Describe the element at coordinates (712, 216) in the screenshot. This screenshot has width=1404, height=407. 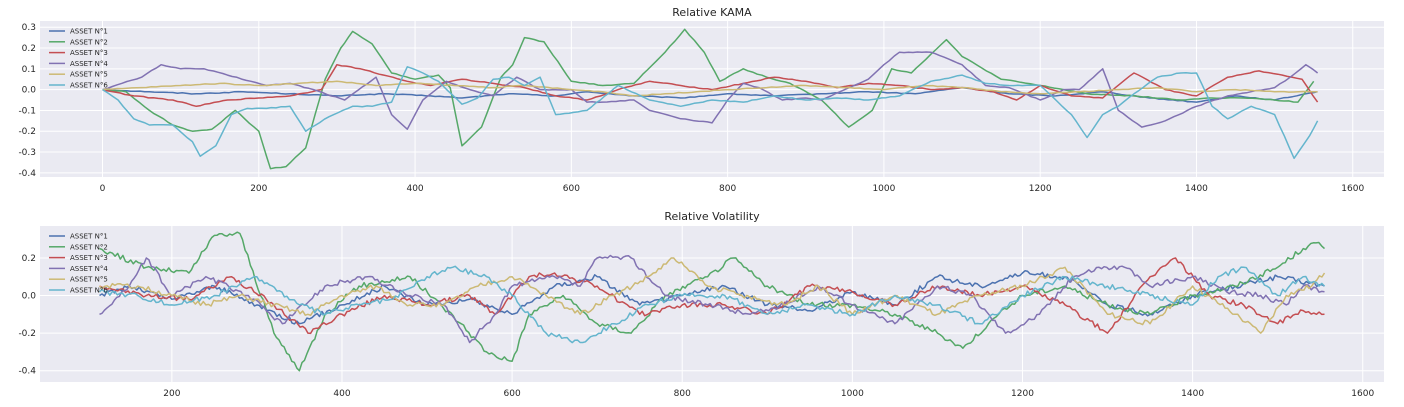
I see `chart-title: Relative Volatility` at that location.